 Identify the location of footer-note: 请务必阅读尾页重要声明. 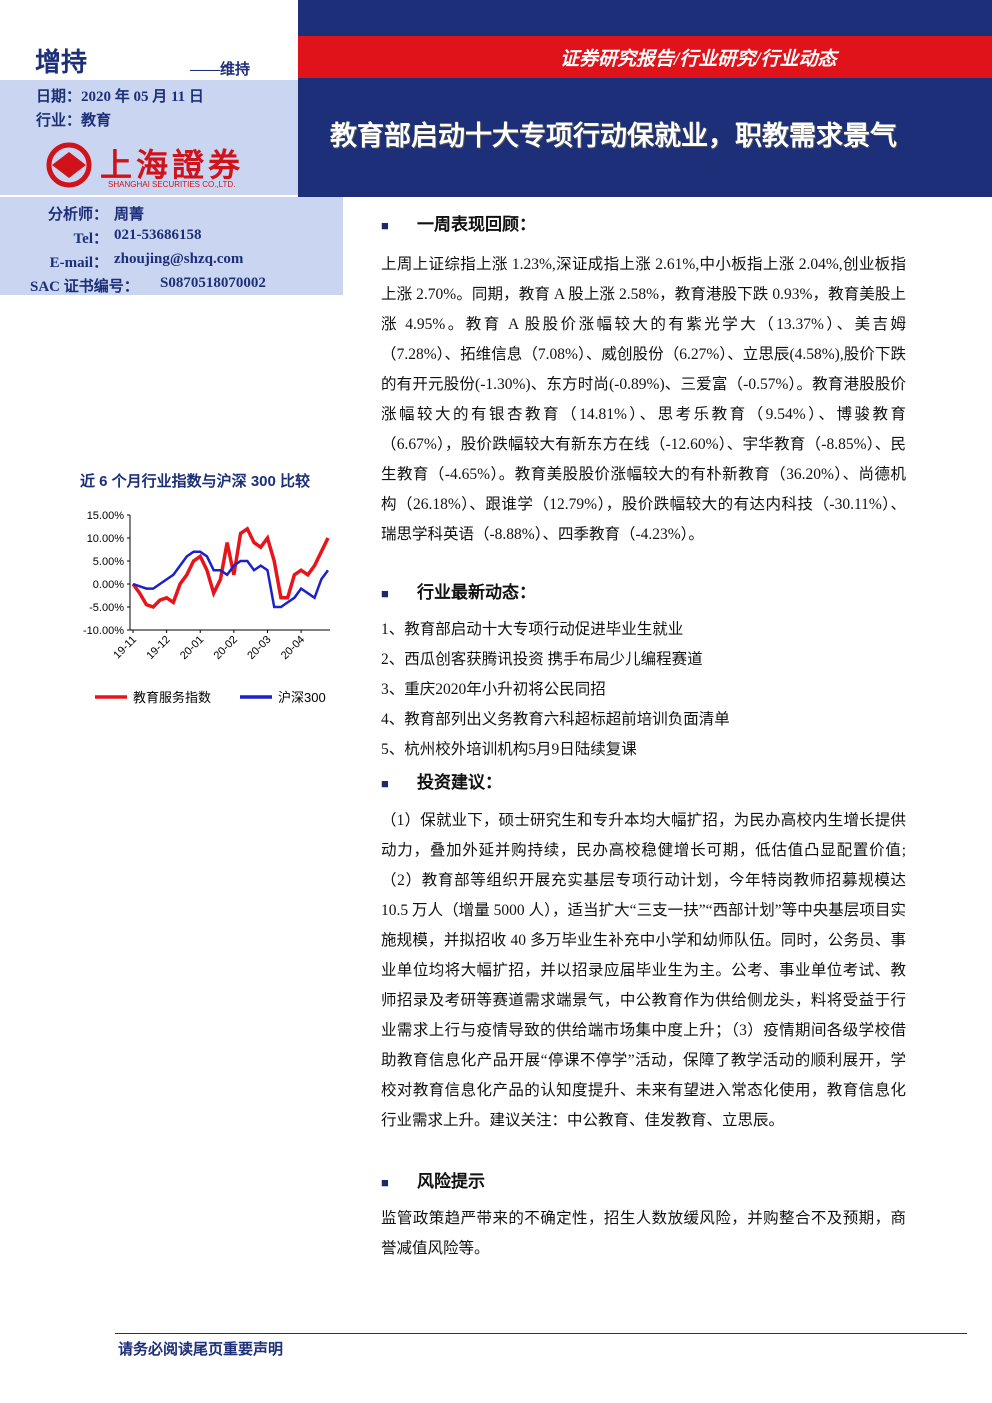
(201, 1350).